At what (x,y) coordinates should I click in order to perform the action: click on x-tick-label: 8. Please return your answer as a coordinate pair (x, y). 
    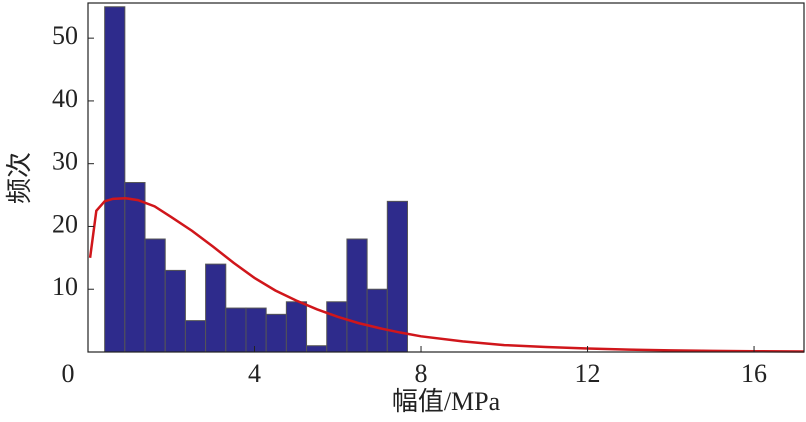
    Looking at the image, I should click on (421, 373).